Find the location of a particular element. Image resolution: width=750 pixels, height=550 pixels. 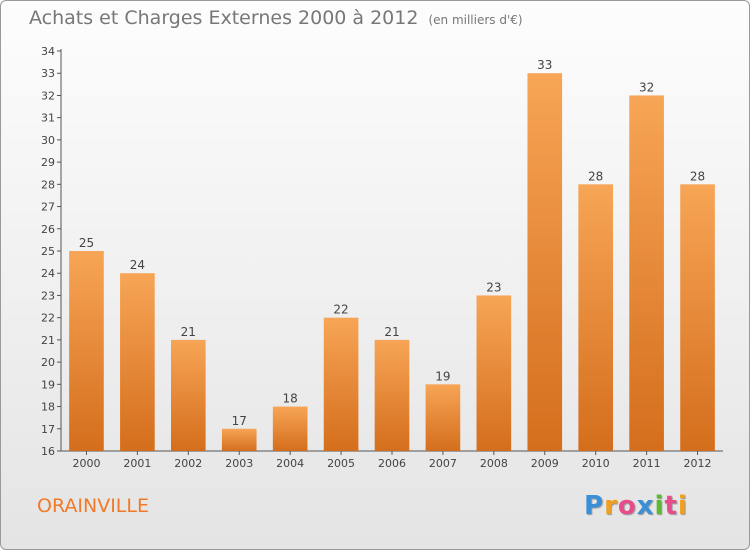

y-tick-label: 30 is located at coordinates (48, 140).